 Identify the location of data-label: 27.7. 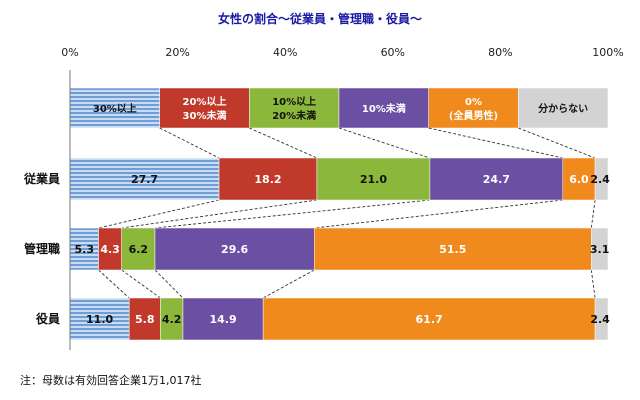
(144, 179).